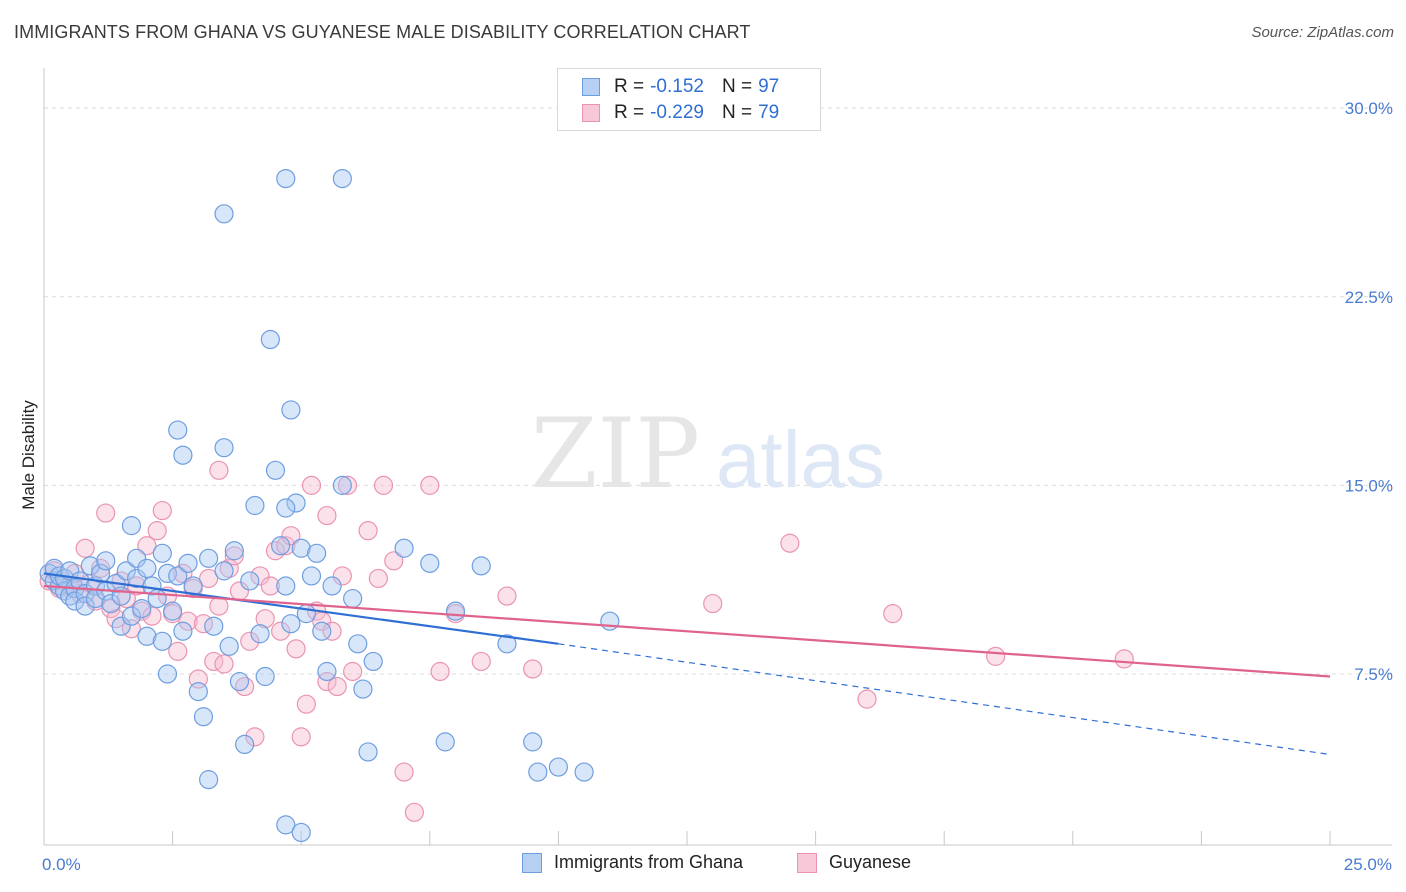 Image resolution: width=1406 pixels, height=892 pixels. I want to click on y-tick-label: 7.5%, so click(1373, 674).